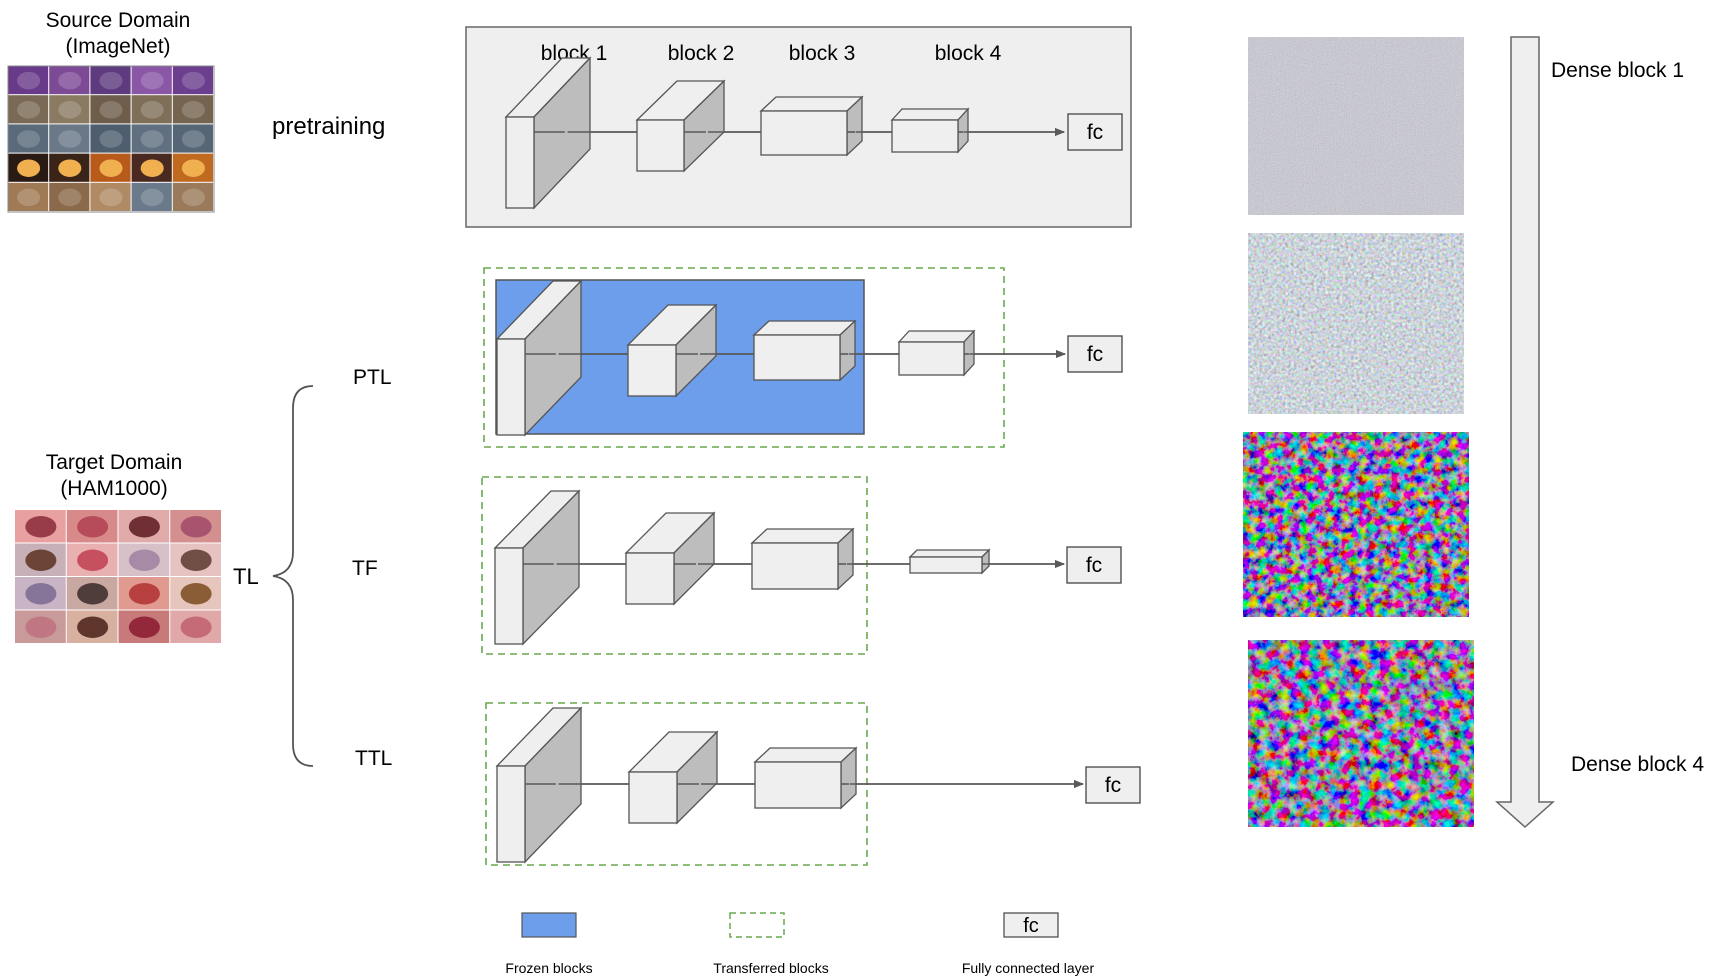 The height and width of the screenshot is (979, 1712). I want to click on block-2-label: block 2, so click(701, 53).